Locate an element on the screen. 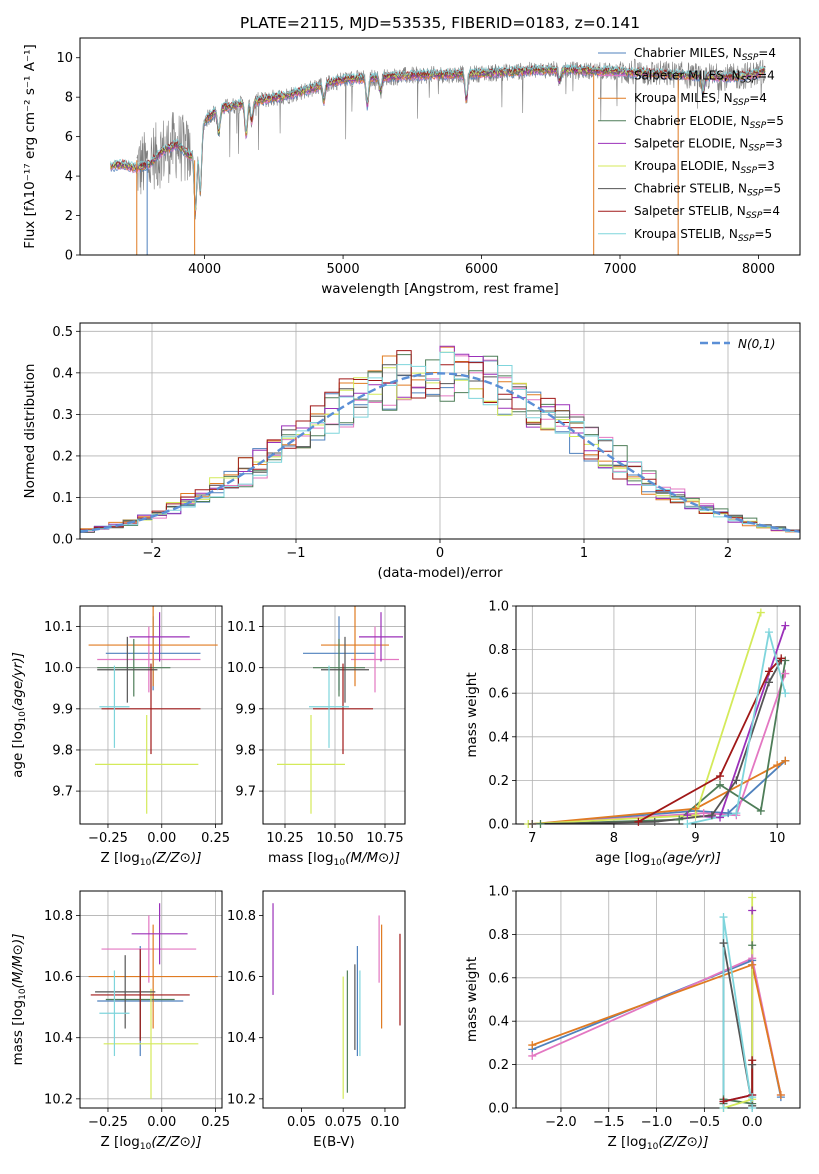 This screenshot has width=819, height=1174. age-vs-z-grid is located at coordinates (151, 715).